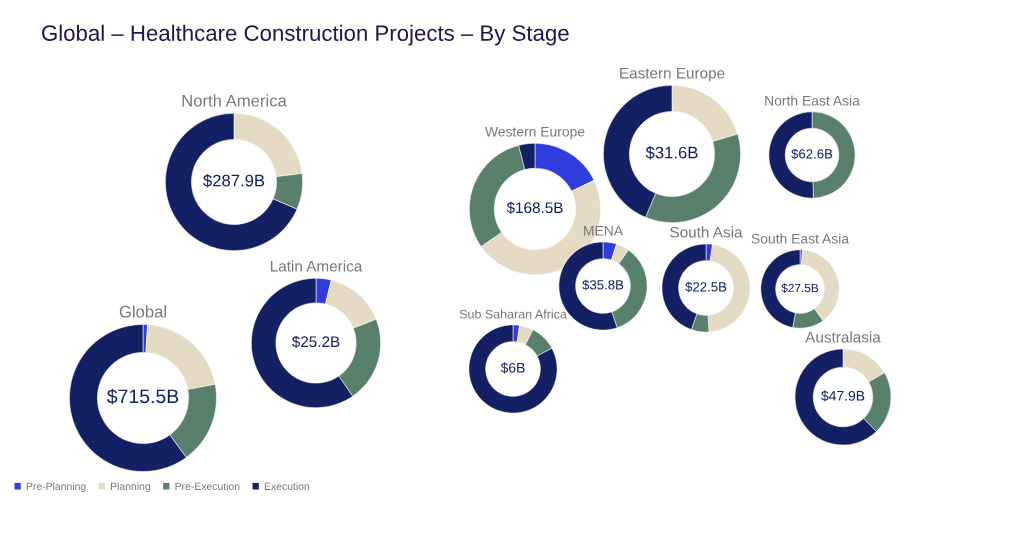 This screenshot has height=548, width=1024. What do you see at coordinates (603, 285) in the screenshot?
I see `text: $35.8B` at bounding box center [603, 285].